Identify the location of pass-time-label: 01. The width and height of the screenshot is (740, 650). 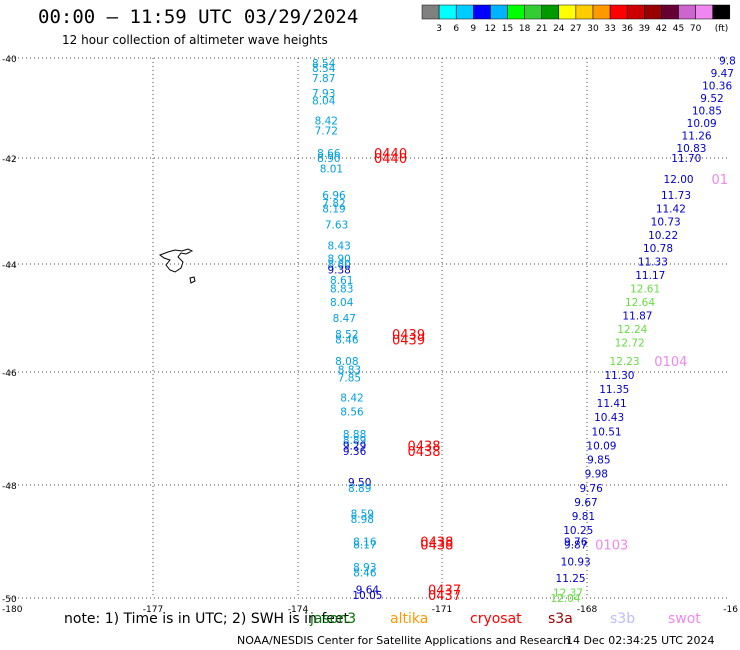
(719, 180).